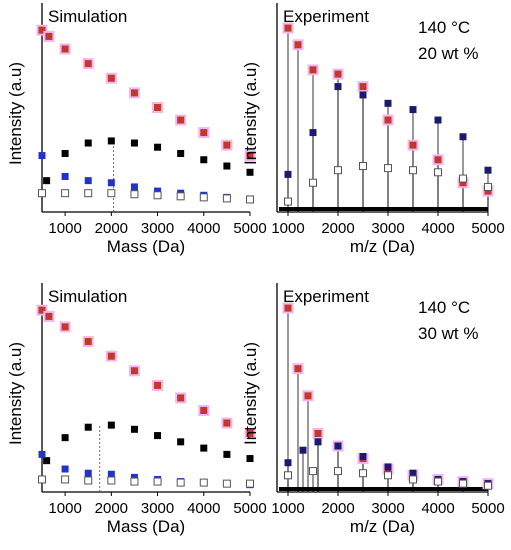  What do you see at coordinates (382, 246) in the screenshot?
I see `x-axis-label: m/z (Da)` at bounding box center [382, 246].